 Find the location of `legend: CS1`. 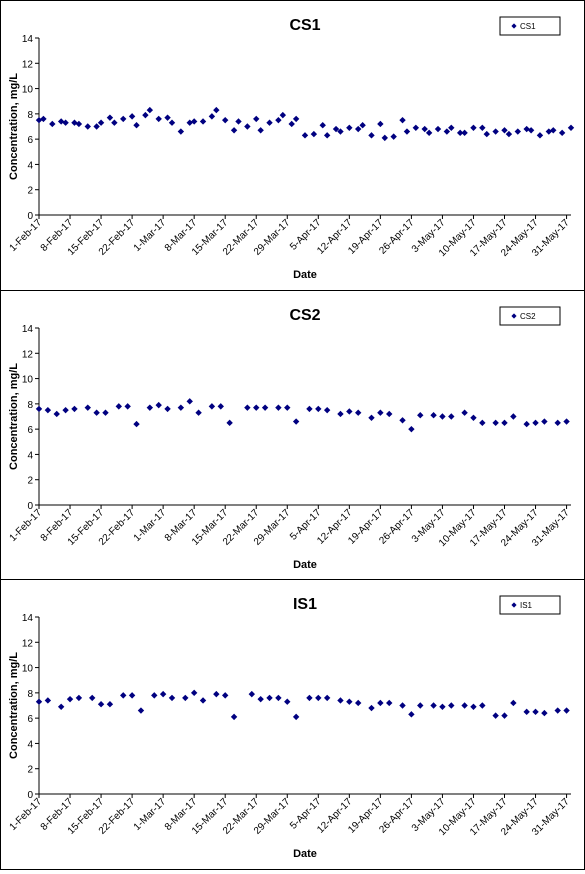

legend: CS1 is located at coordinates (530, 26).